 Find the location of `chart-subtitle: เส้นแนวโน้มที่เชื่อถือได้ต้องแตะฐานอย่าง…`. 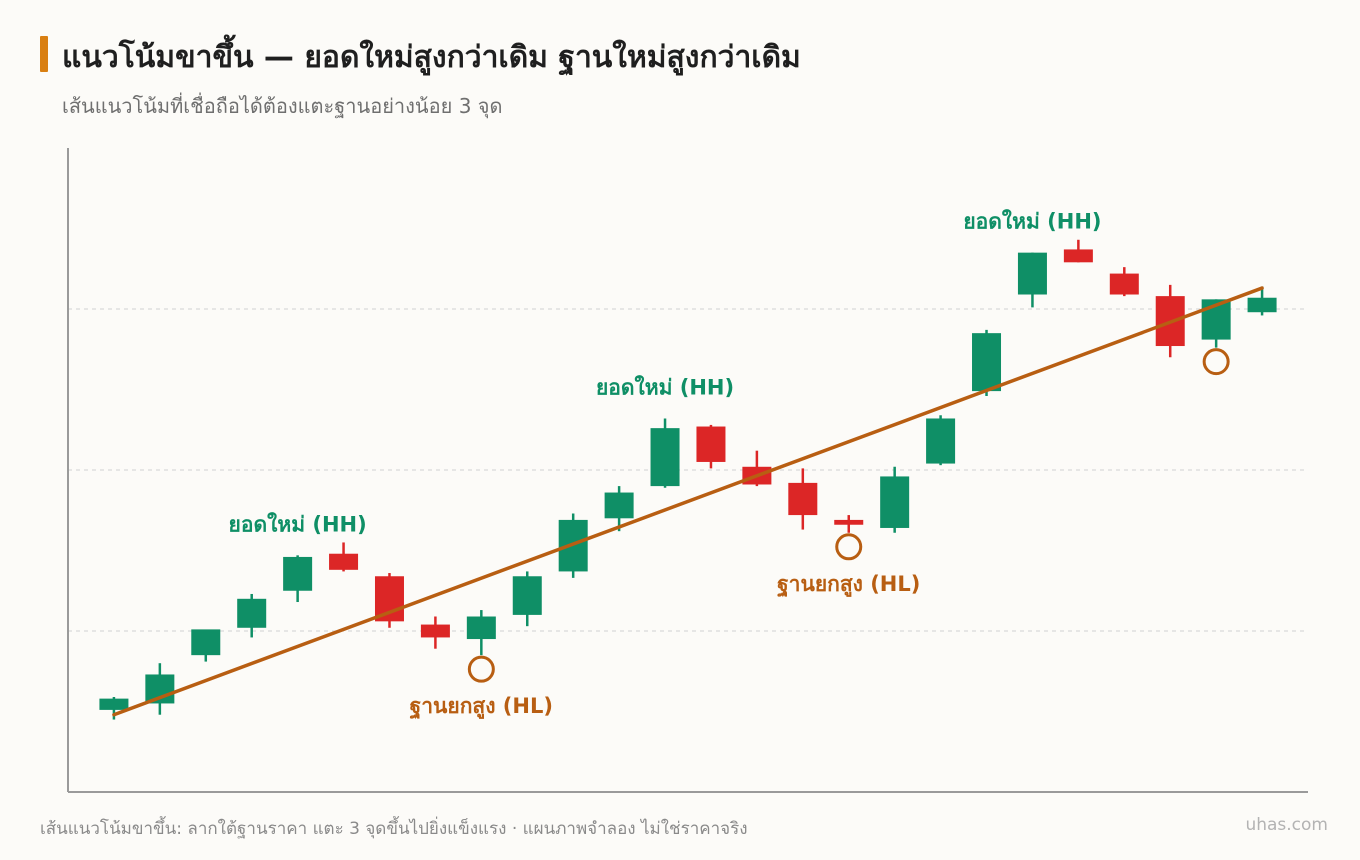

chart-subtitle: เส้นแนวโน้มที่เชื่อถือได้ต้องแตะฐานอย่าง… is located at coordinates (282, 106).